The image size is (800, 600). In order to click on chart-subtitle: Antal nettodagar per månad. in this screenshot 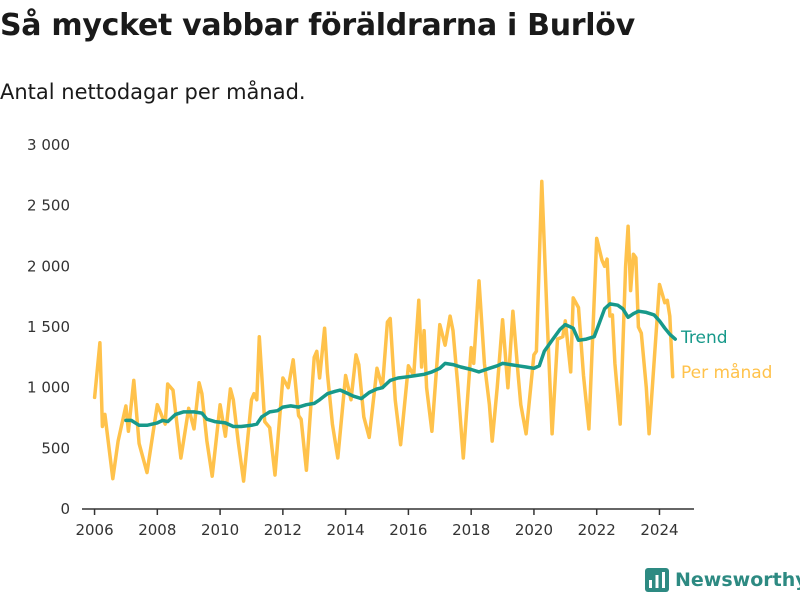, I will do `click(153, 92)`.